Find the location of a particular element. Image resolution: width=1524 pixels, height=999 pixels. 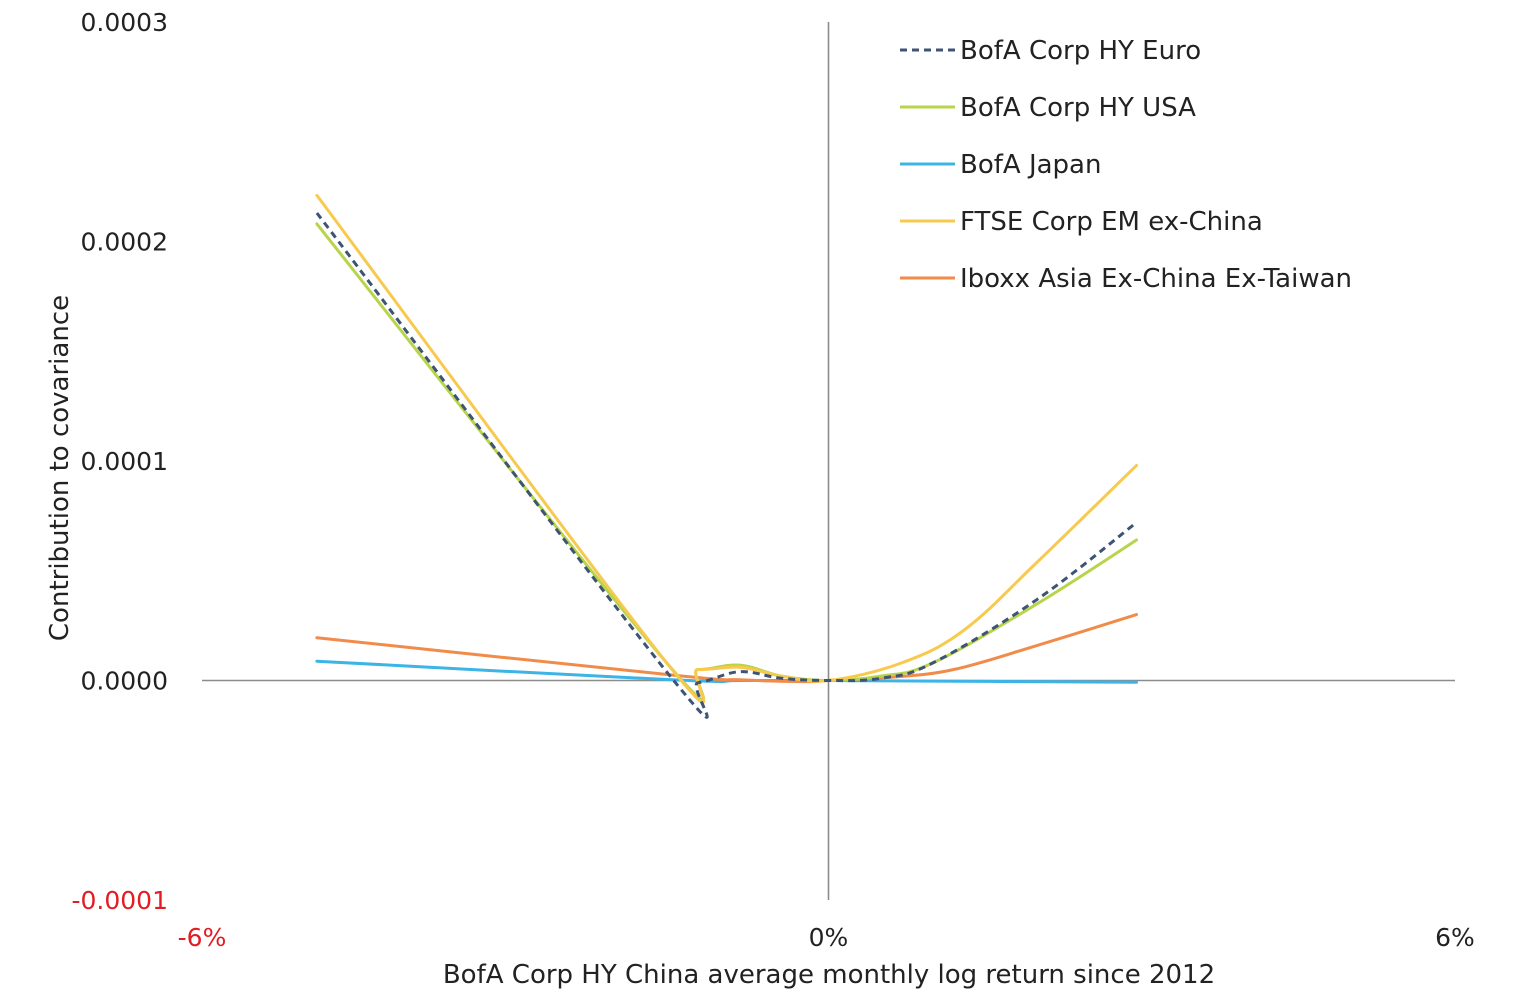

y-tick-label: 0.0001 is located at coordinates (124, 461).